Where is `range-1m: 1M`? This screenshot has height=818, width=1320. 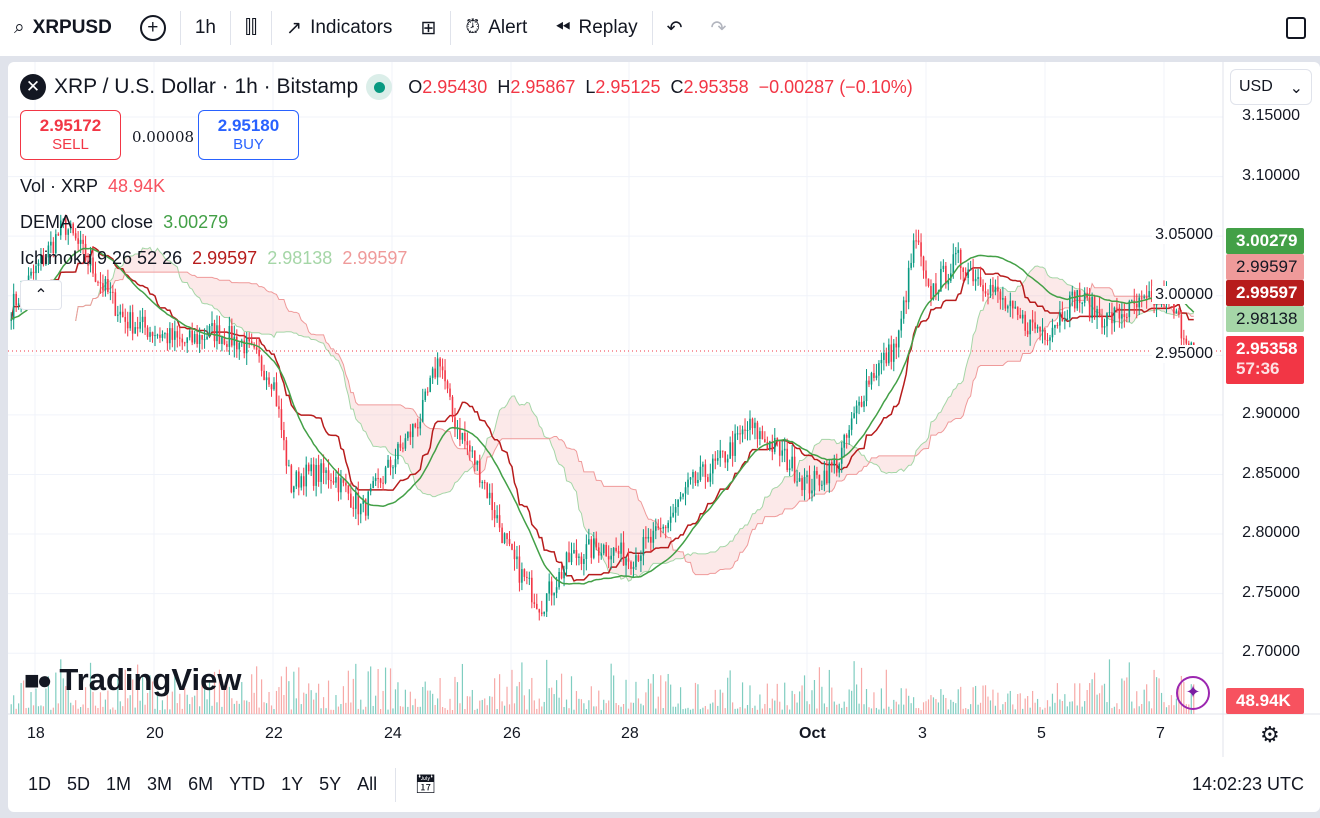
range-1m: 1M is located at coordinates (119, 784).